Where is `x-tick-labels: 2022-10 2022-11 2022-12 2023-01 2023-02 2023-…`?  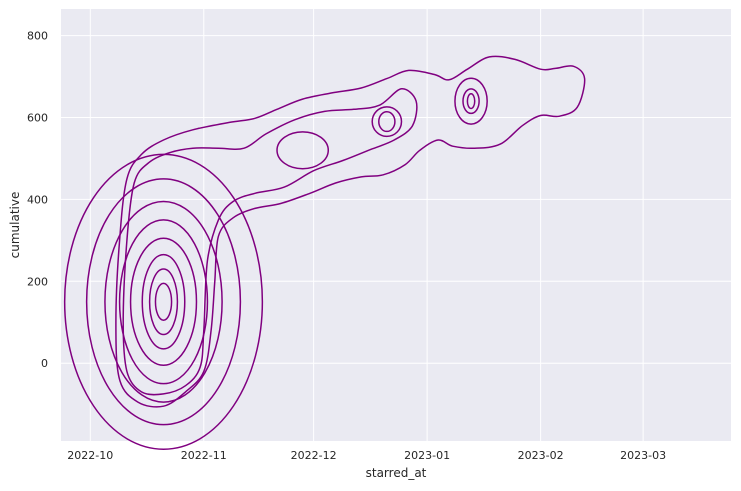 x-tick-labels: 2022-10 2022-11 2022-12 2023-01 2023-02 2023-… is located at coordinates (366, 455).